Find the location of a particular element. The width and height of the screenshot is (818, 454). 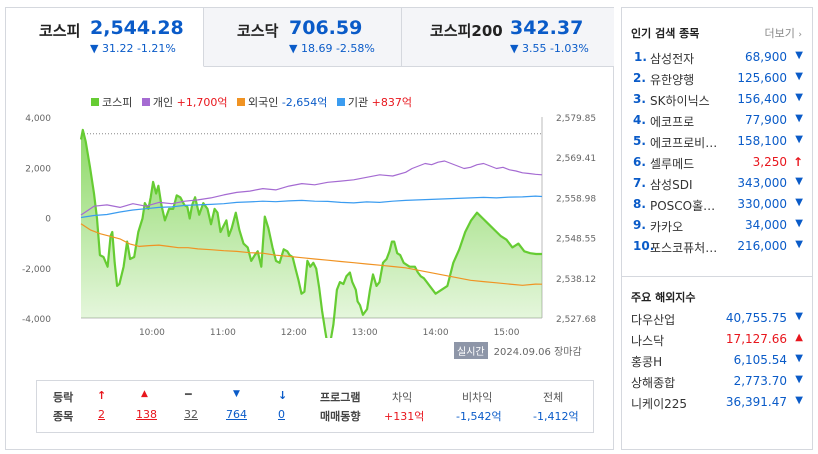

rise-count: 138 is located at coordinates (146, 414).